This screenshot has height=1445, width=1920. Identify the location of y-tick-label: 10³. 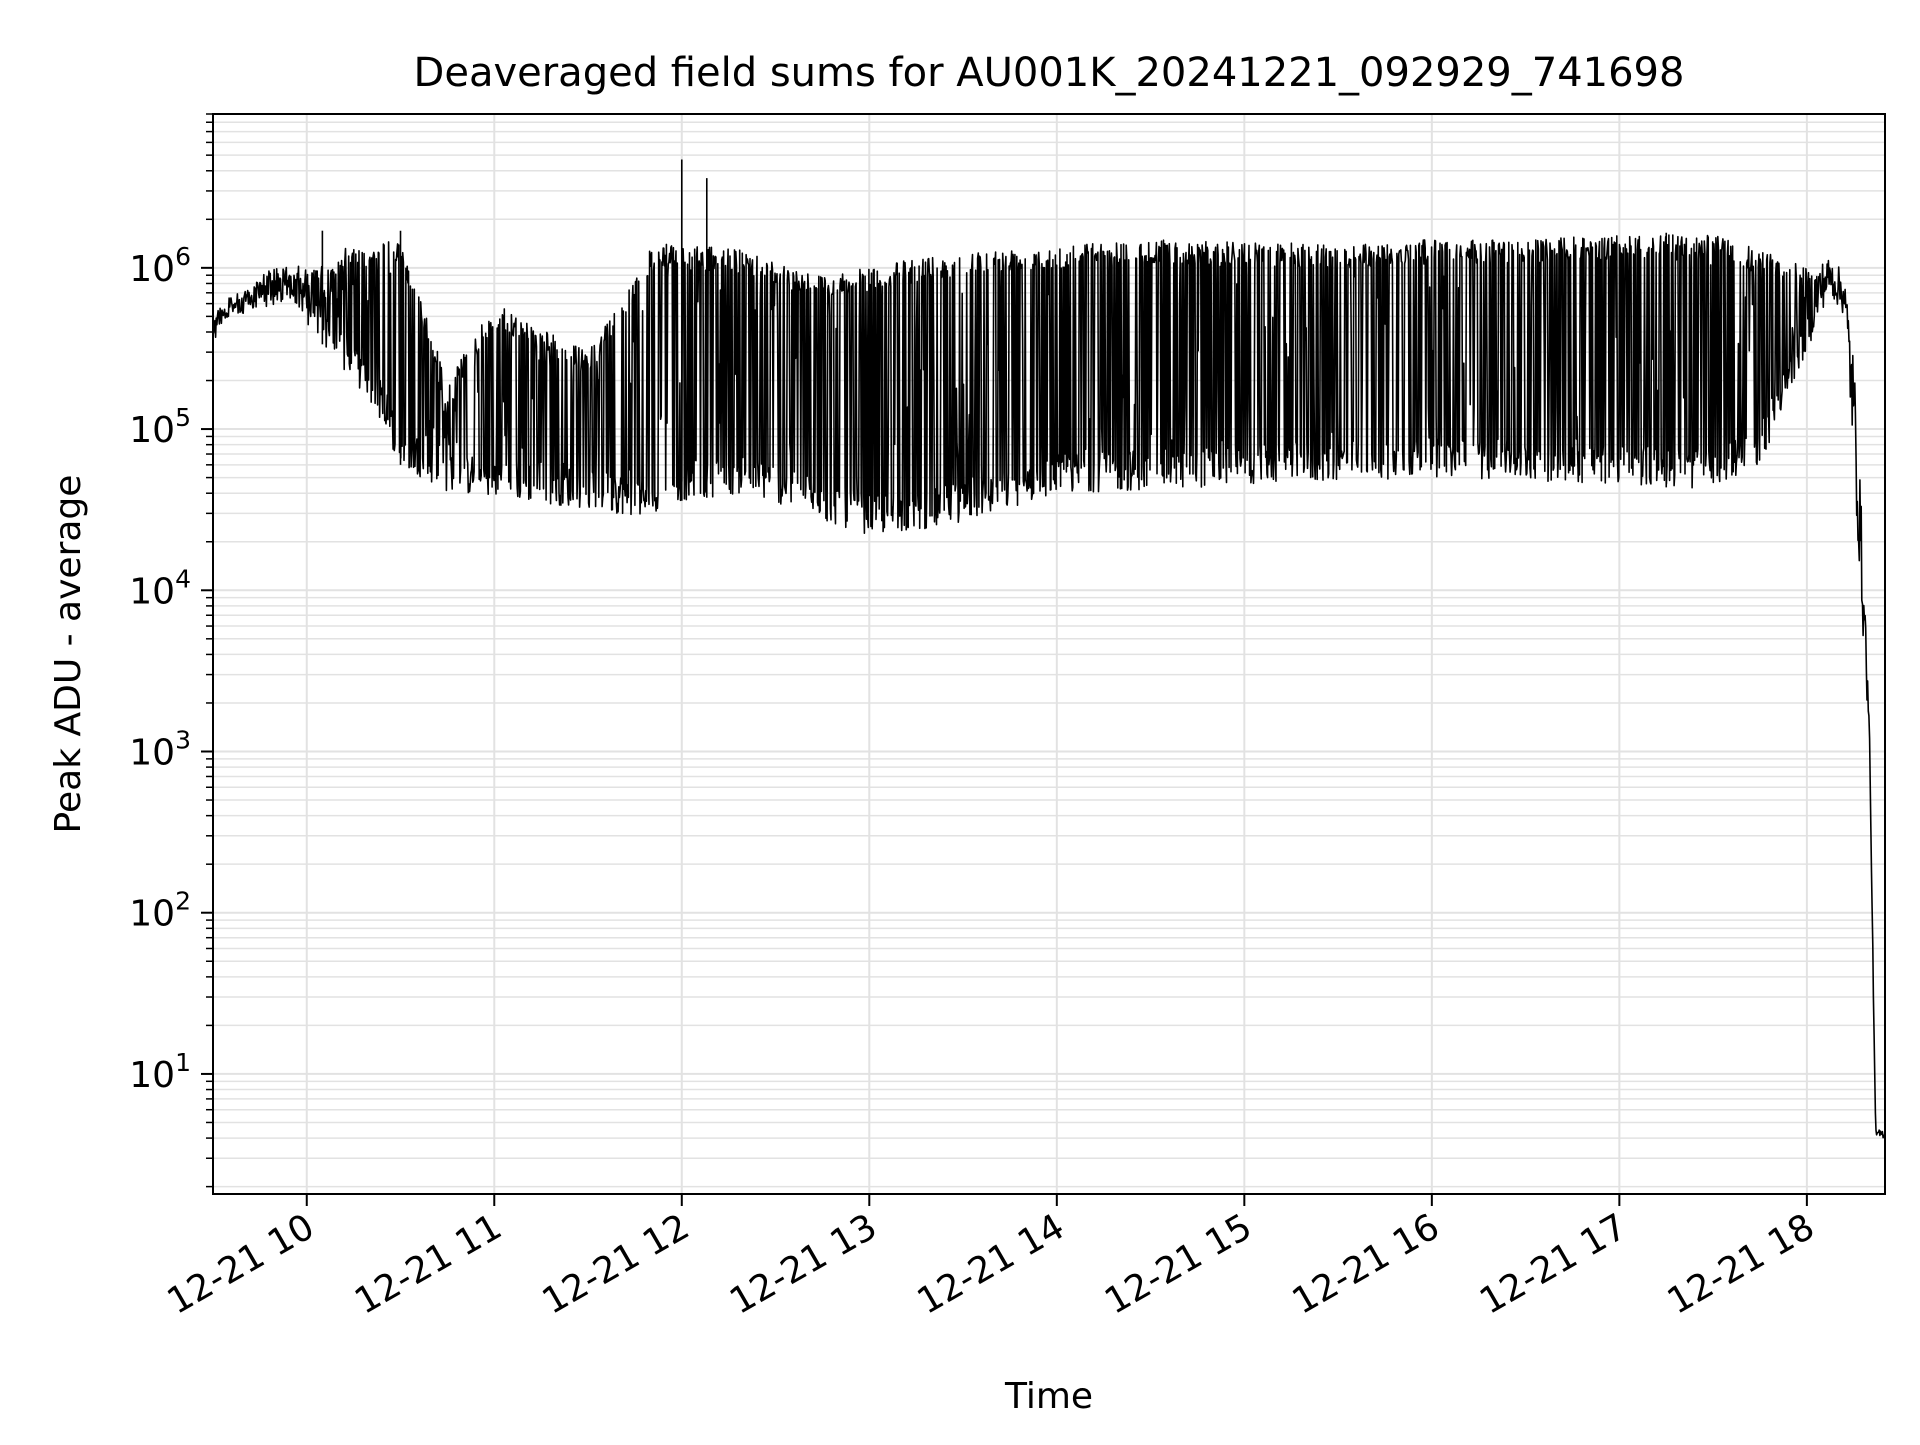
(160, 749).